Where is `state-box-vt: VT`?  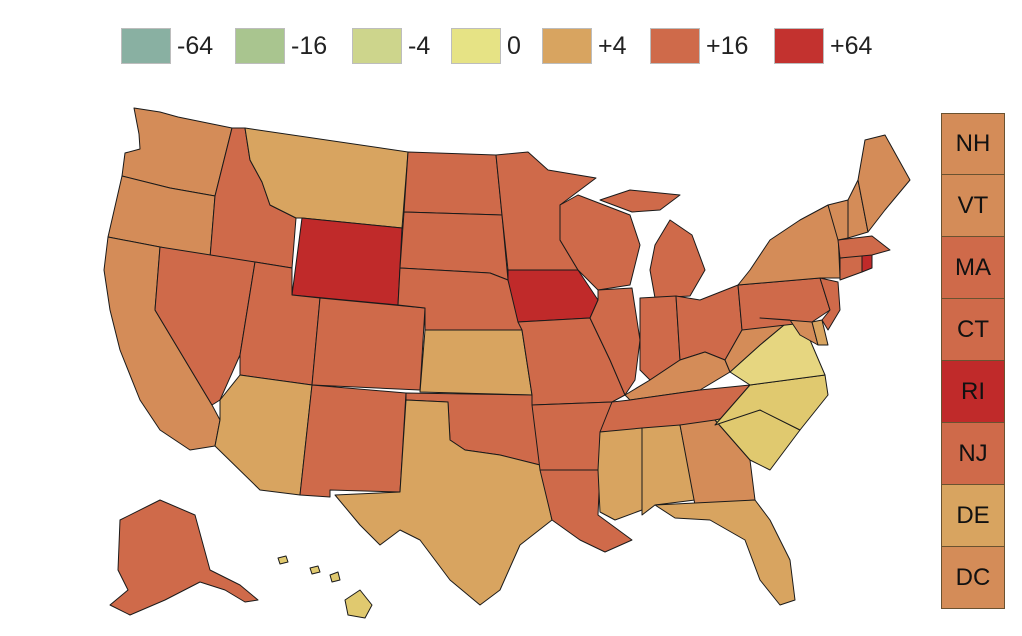
state-box-vt: VT is located at coordinates (973, 206).